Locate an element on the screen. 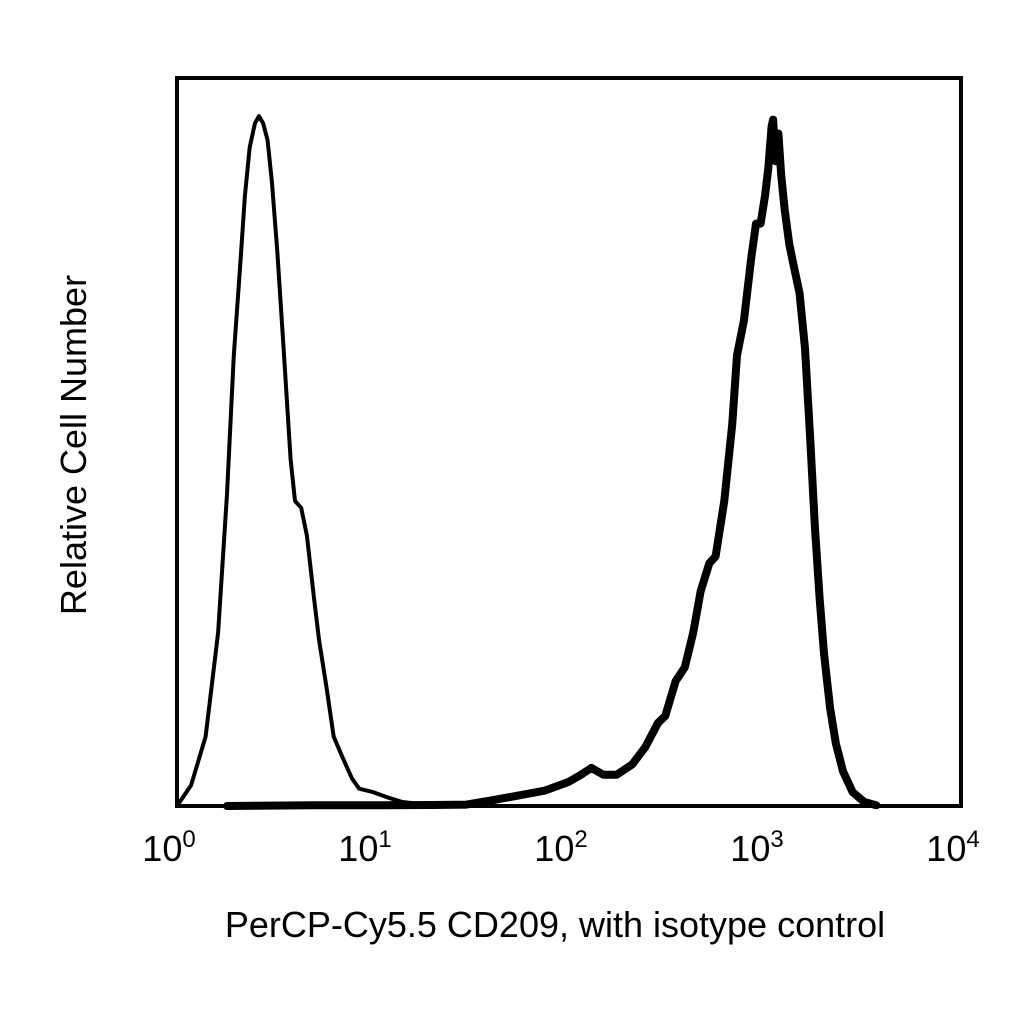  x-tick-label: 10² is located at coordinates (560, 847).